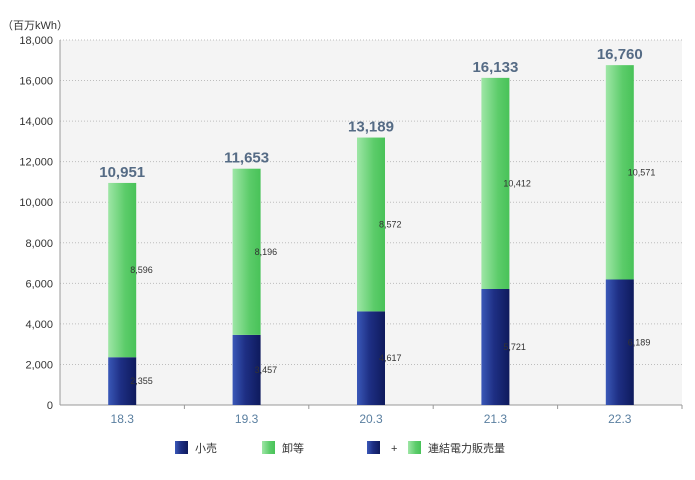 This screenshot has height=480, width=695. I want to click on x-tick-label: 21.3, so click(496, 419).